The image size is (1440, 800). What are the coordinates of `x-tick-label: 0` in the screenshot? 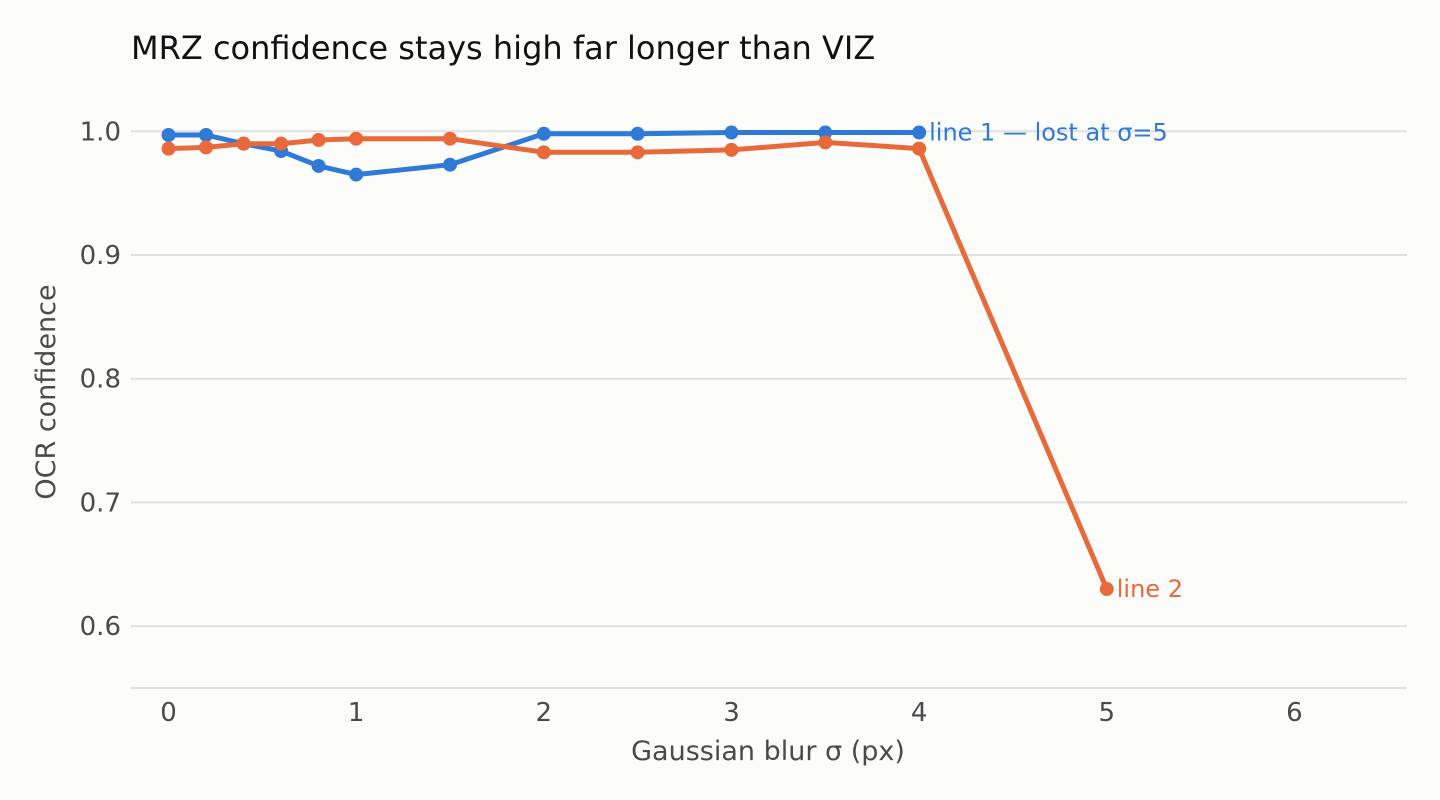 It's located at (168, 713).